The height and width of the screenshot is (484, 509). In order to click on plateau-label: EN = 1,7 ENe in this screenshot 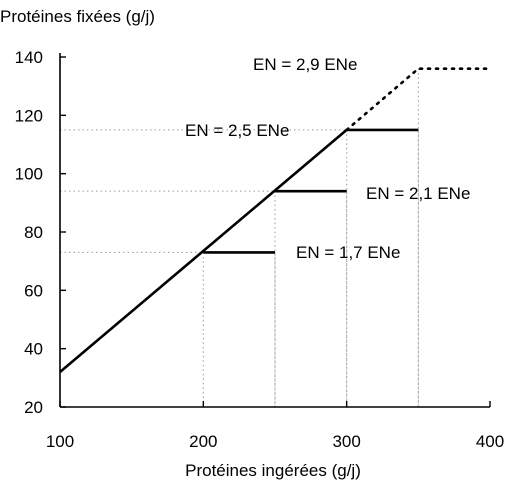, I will do `click(348, 252)`.